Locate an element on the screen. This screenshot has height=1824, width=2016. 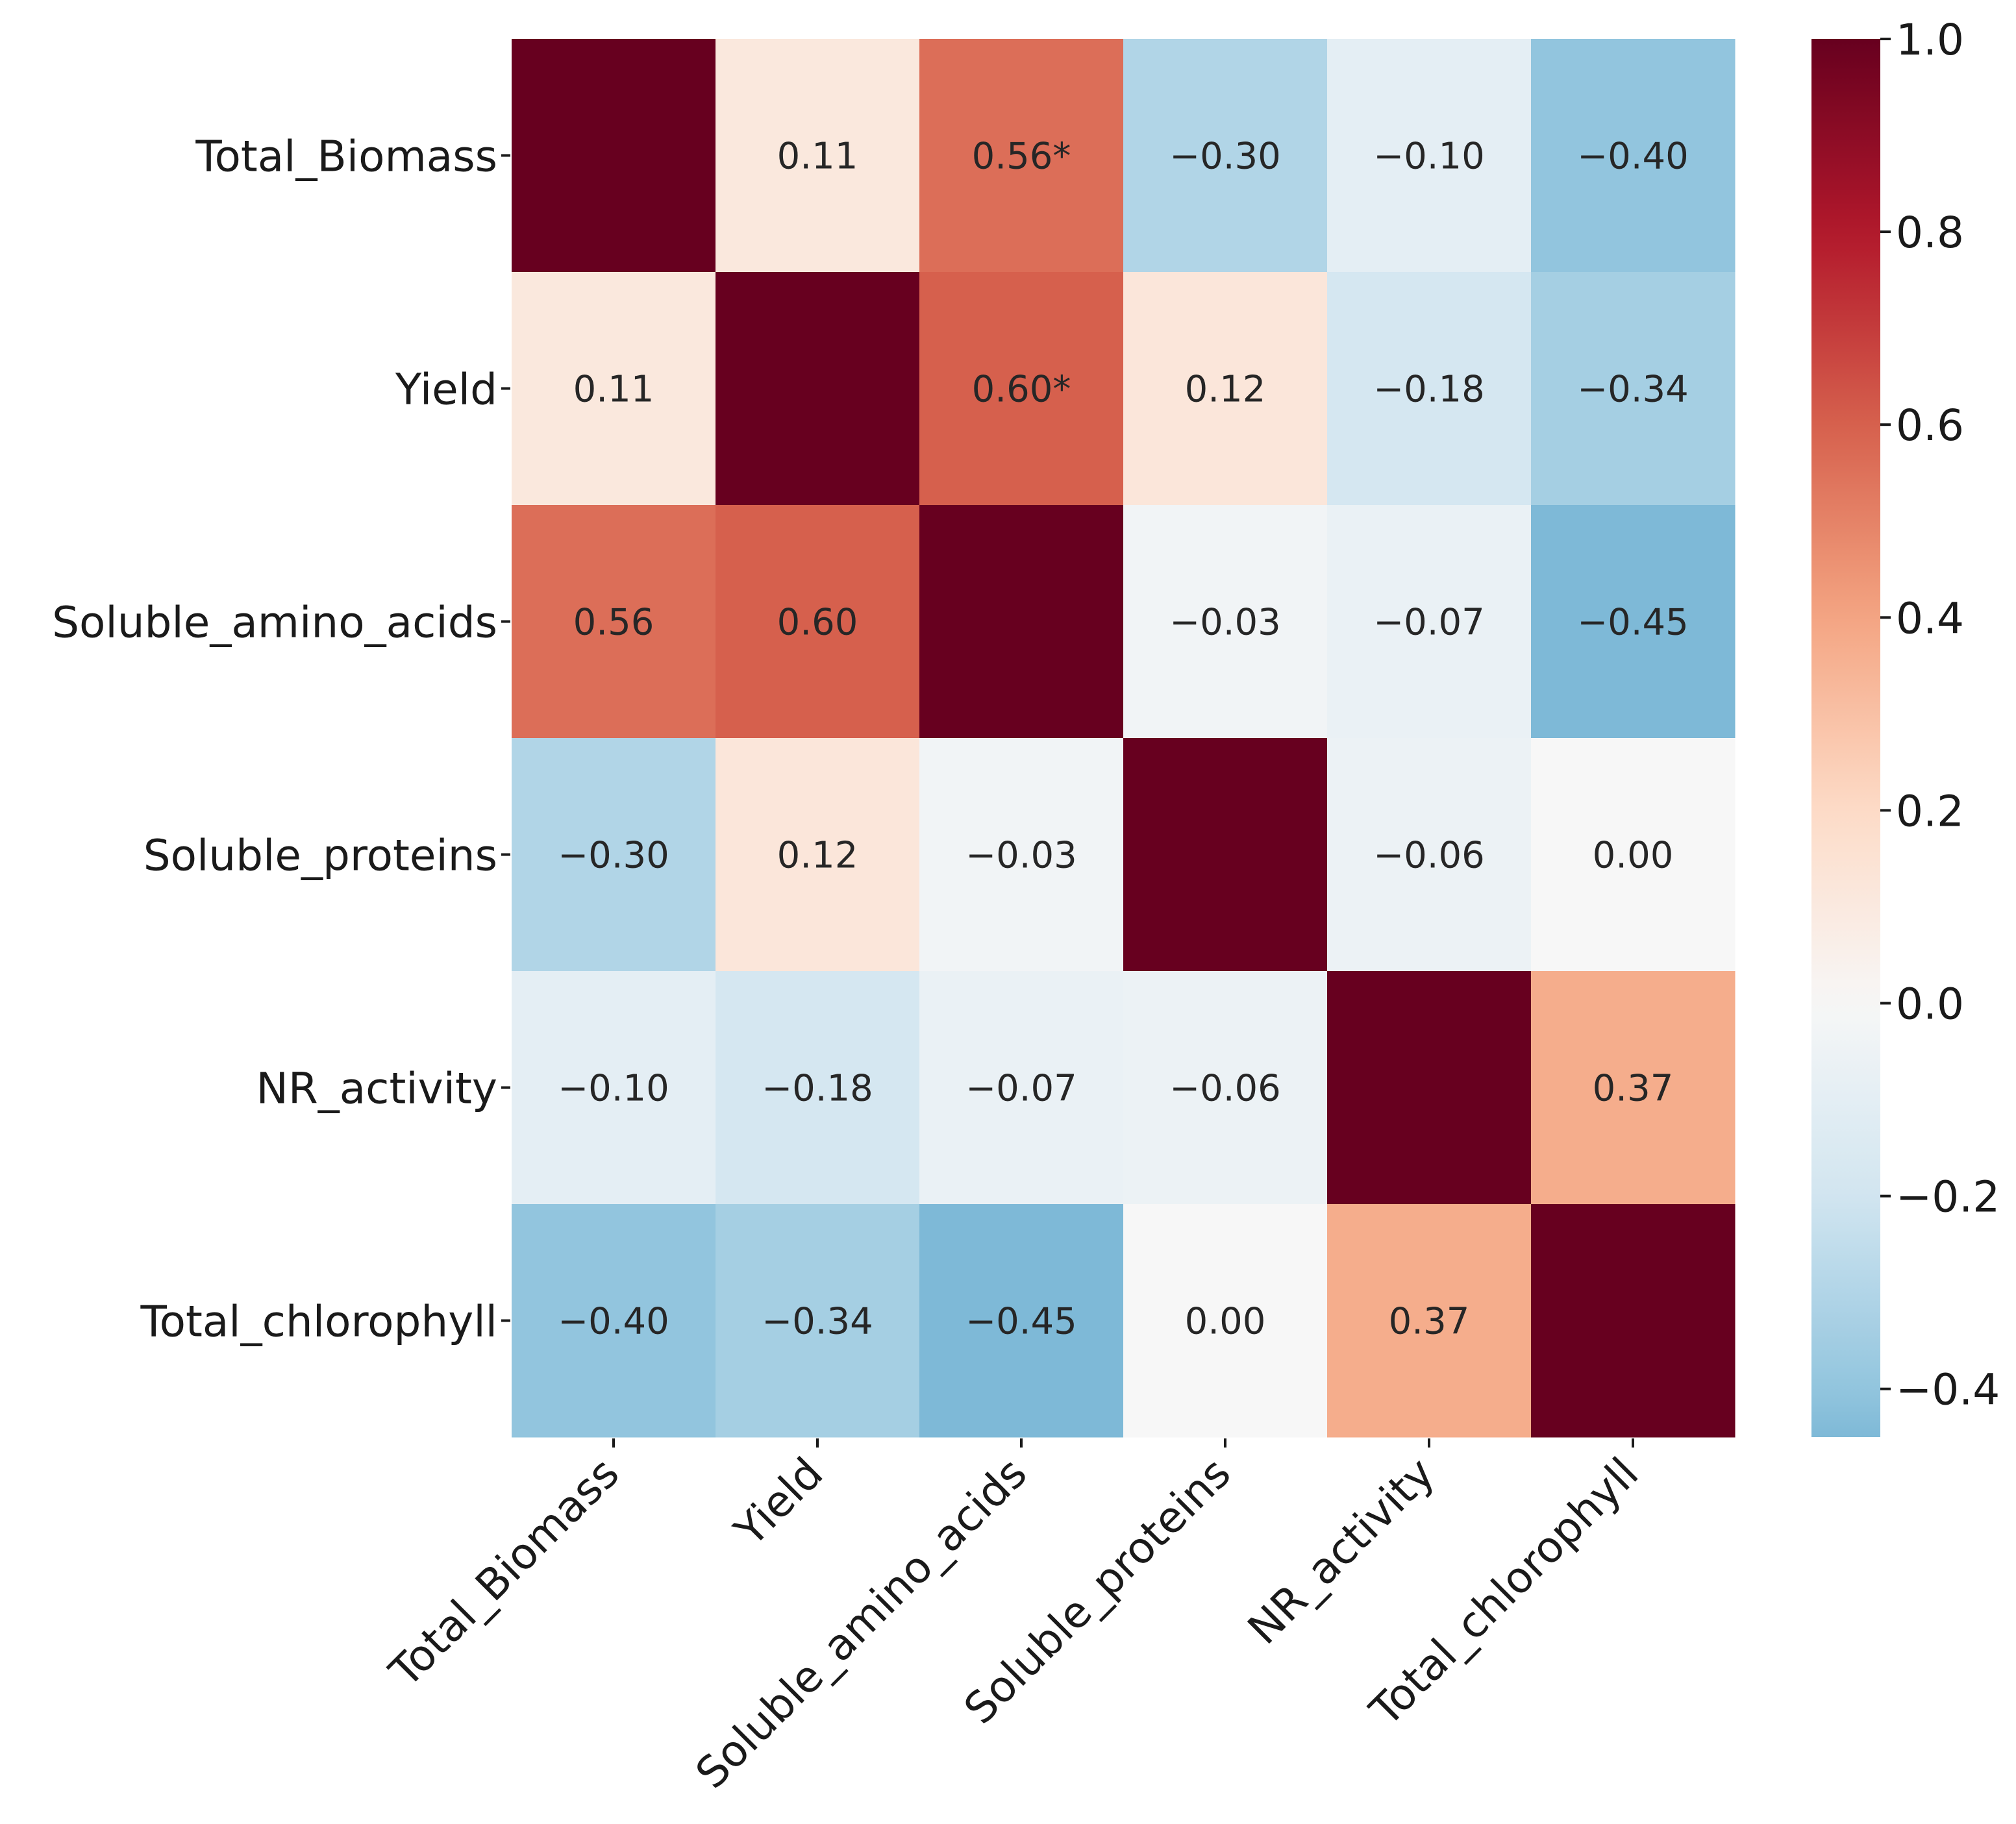
colorbar-tick-label-2: 0.6 is located at coordinates (1930, 425).